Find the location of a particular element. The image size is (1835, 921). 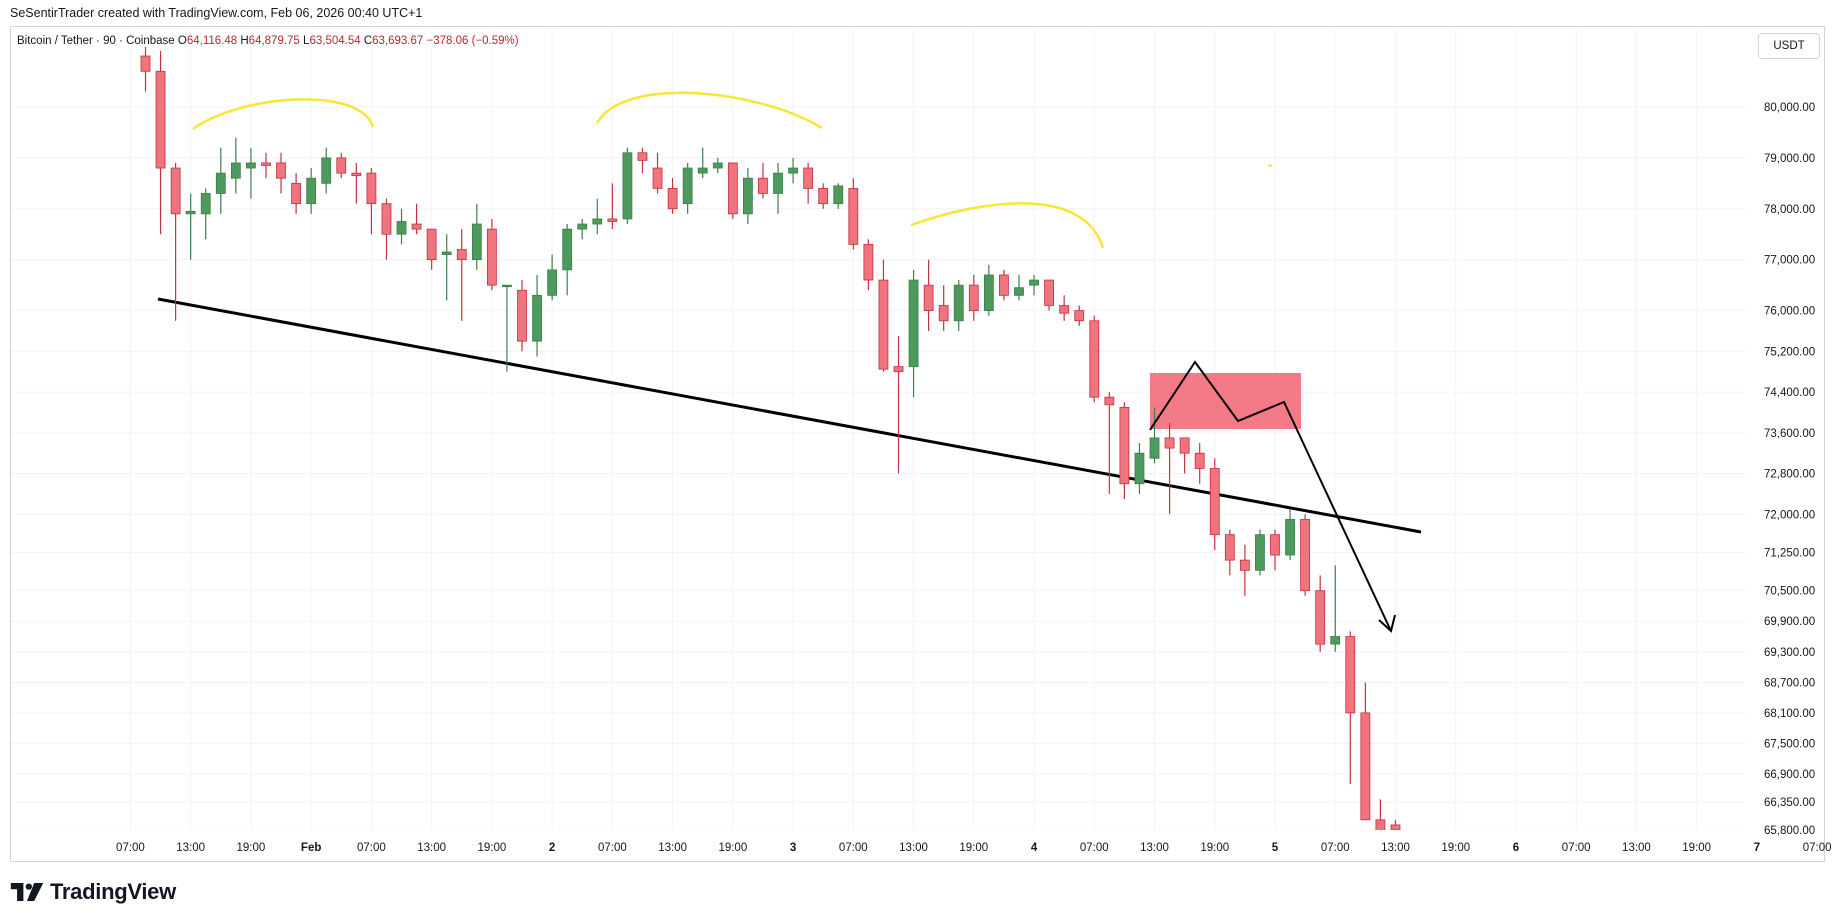

currency-selector: USDT is located at coordinates (1789, 46).